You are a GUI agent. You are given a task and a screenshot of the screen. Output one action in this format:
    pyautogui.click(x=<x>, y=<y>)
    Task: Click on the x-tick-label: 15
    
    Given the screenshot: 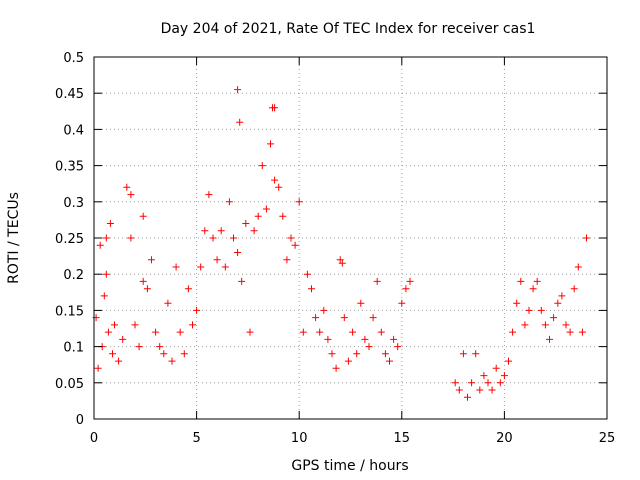 What is the action you would take?
    pyautogui.click(x=402, y=438)
    